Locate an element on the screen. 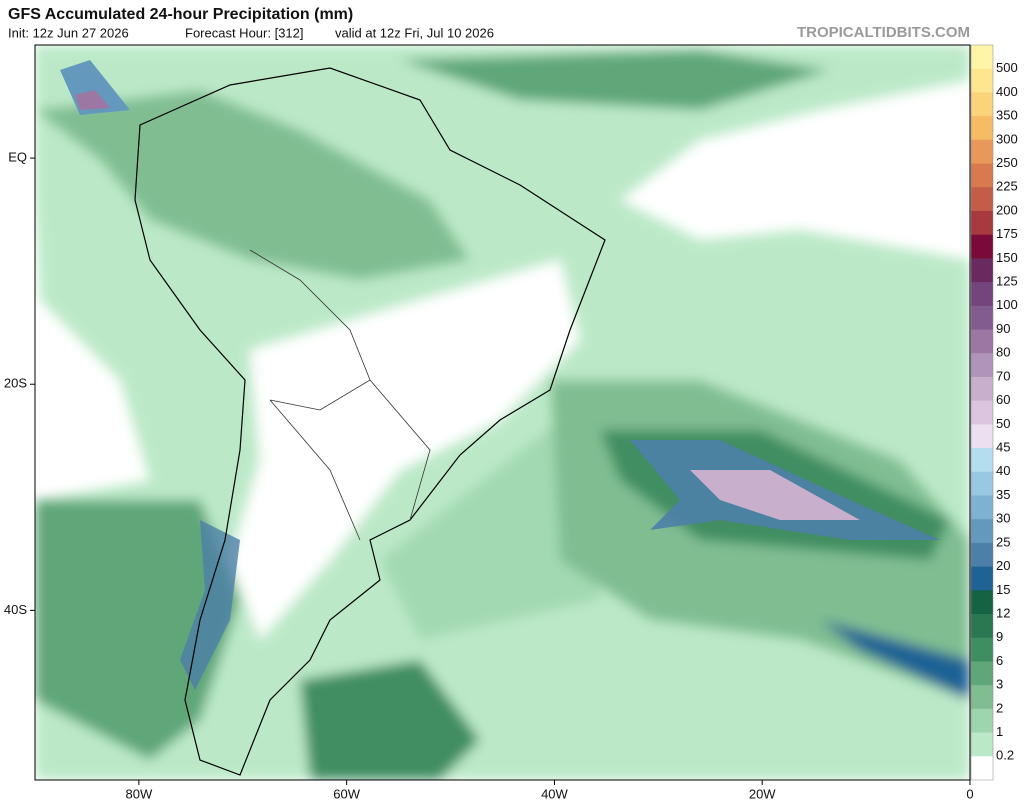 The width and height of the screenshot is (1024, 800). colorbar-label: 350 is located at coordinates (1007, 115).